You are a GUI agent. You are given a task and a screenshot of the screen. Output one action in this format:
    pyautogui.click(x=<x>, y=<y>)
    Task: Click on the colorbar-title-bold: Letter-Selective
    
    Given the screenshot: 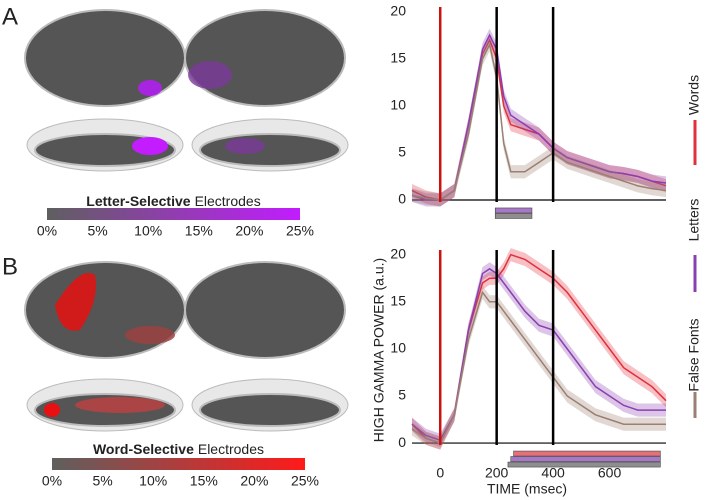 What is the action you would take?
    pyautogui.click(x=138, y=201)
    